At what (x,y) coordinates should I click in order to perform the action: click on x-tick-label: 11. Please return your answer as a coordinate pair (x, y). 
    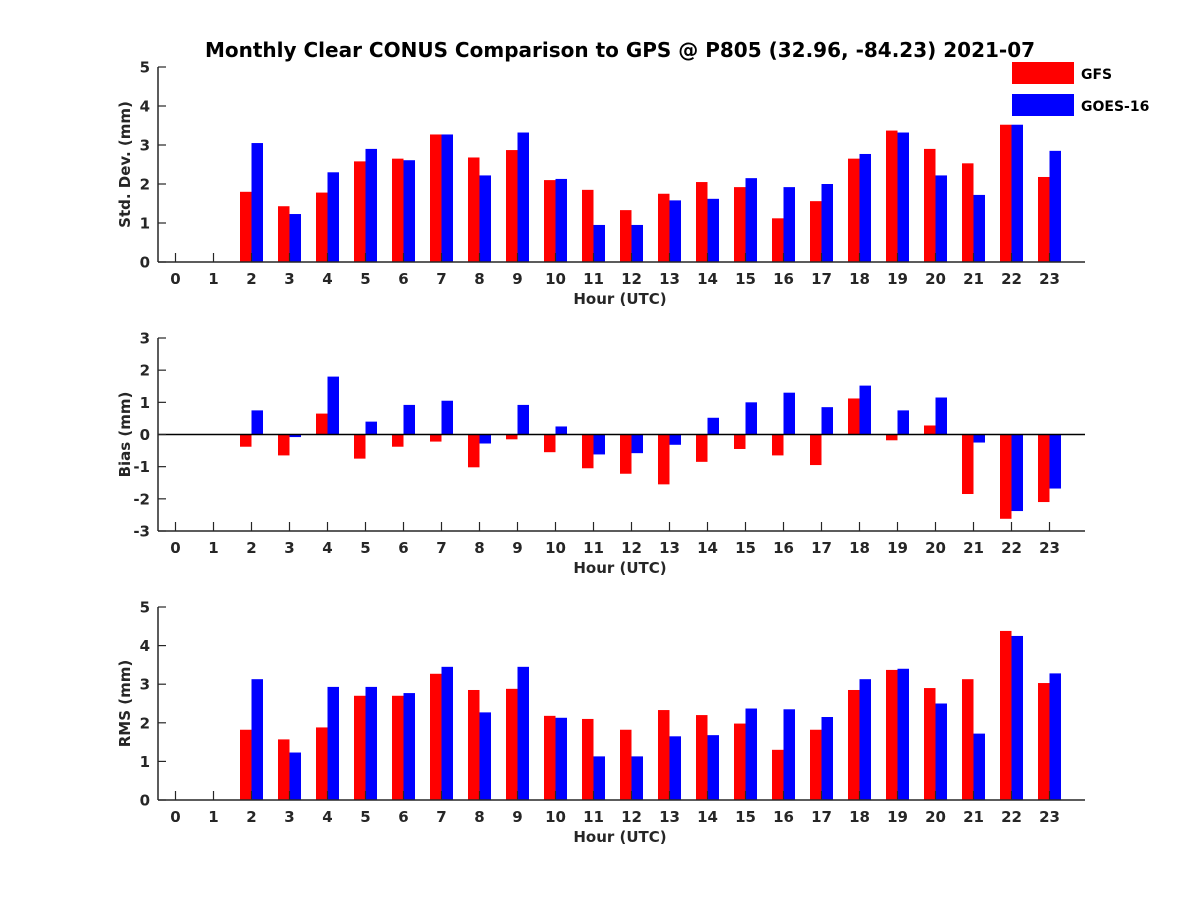
    Looking at the image, I should click on (593, 279).